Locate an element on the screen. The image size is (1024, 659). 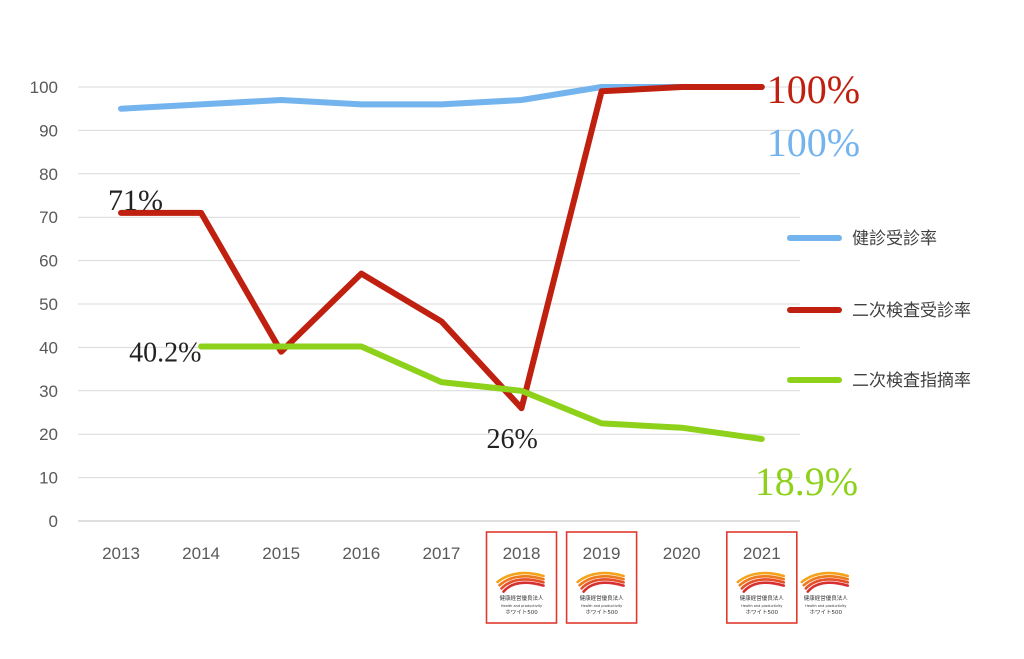
series-line is located at coordinates (481, 392).